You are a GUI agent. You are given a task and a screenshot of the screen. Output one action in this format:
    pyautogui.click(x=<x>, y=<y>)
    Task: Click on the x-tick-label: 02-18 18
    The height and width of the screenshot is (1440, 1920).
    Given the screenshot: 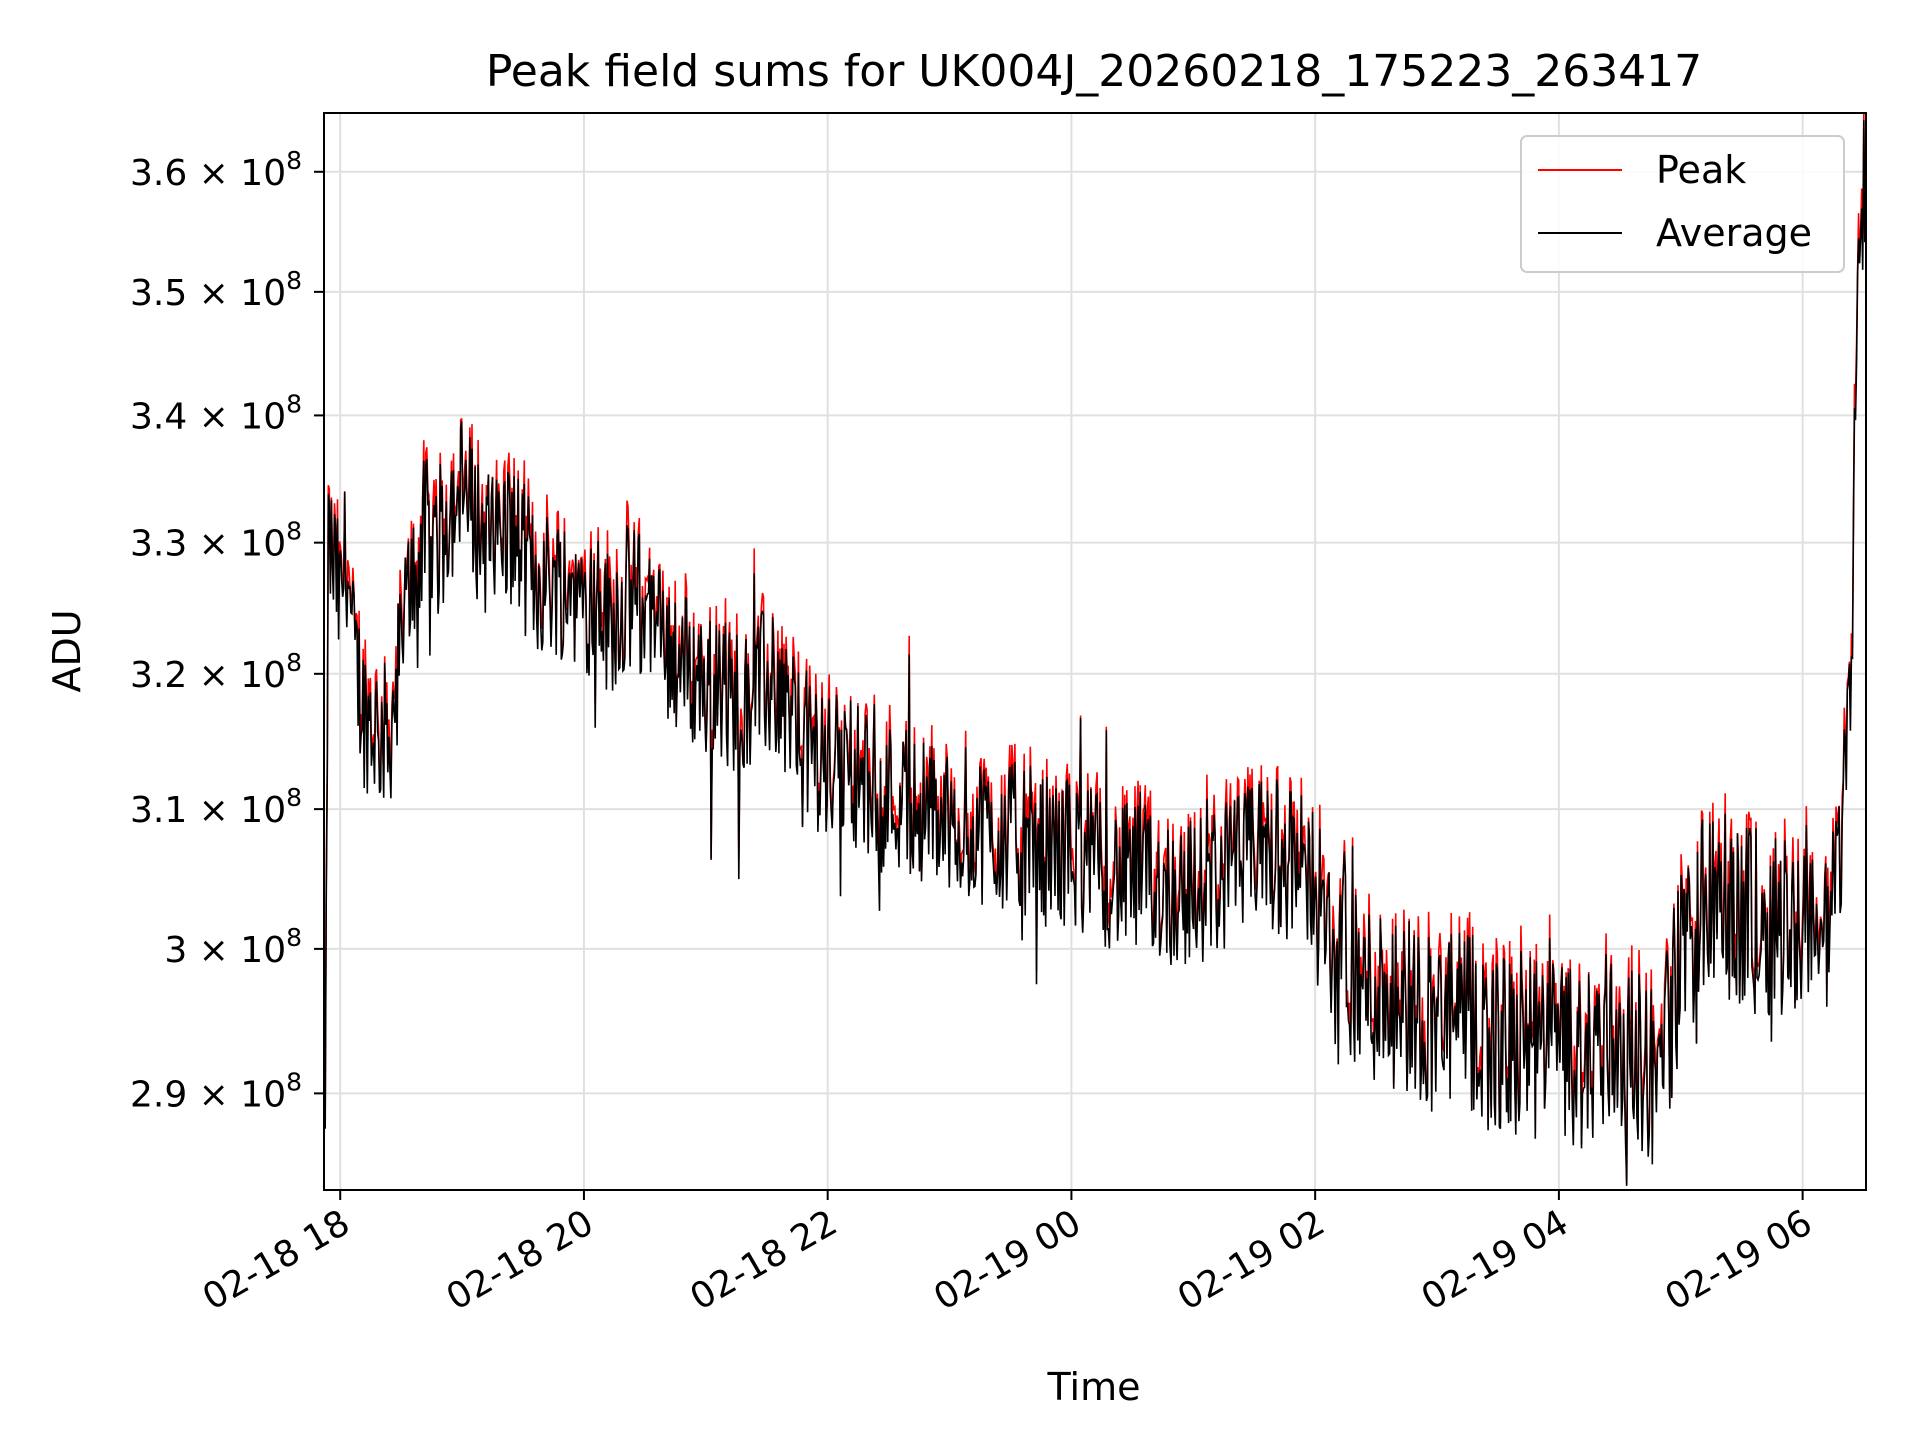 What is the action you would take?
    pyautogui.click(x=276, y=1260)
    